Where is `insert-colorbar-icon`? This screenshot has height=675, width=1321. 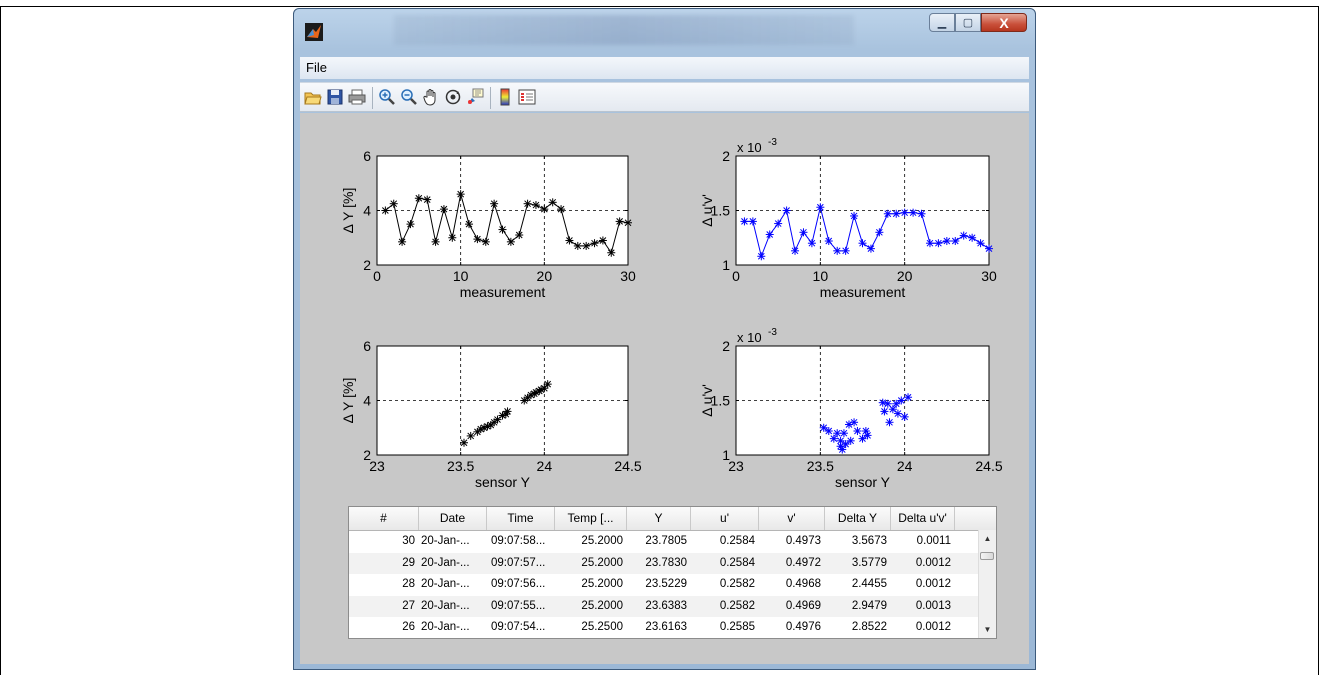
insert-colorbar-icon is located at coordinates (505, 97).